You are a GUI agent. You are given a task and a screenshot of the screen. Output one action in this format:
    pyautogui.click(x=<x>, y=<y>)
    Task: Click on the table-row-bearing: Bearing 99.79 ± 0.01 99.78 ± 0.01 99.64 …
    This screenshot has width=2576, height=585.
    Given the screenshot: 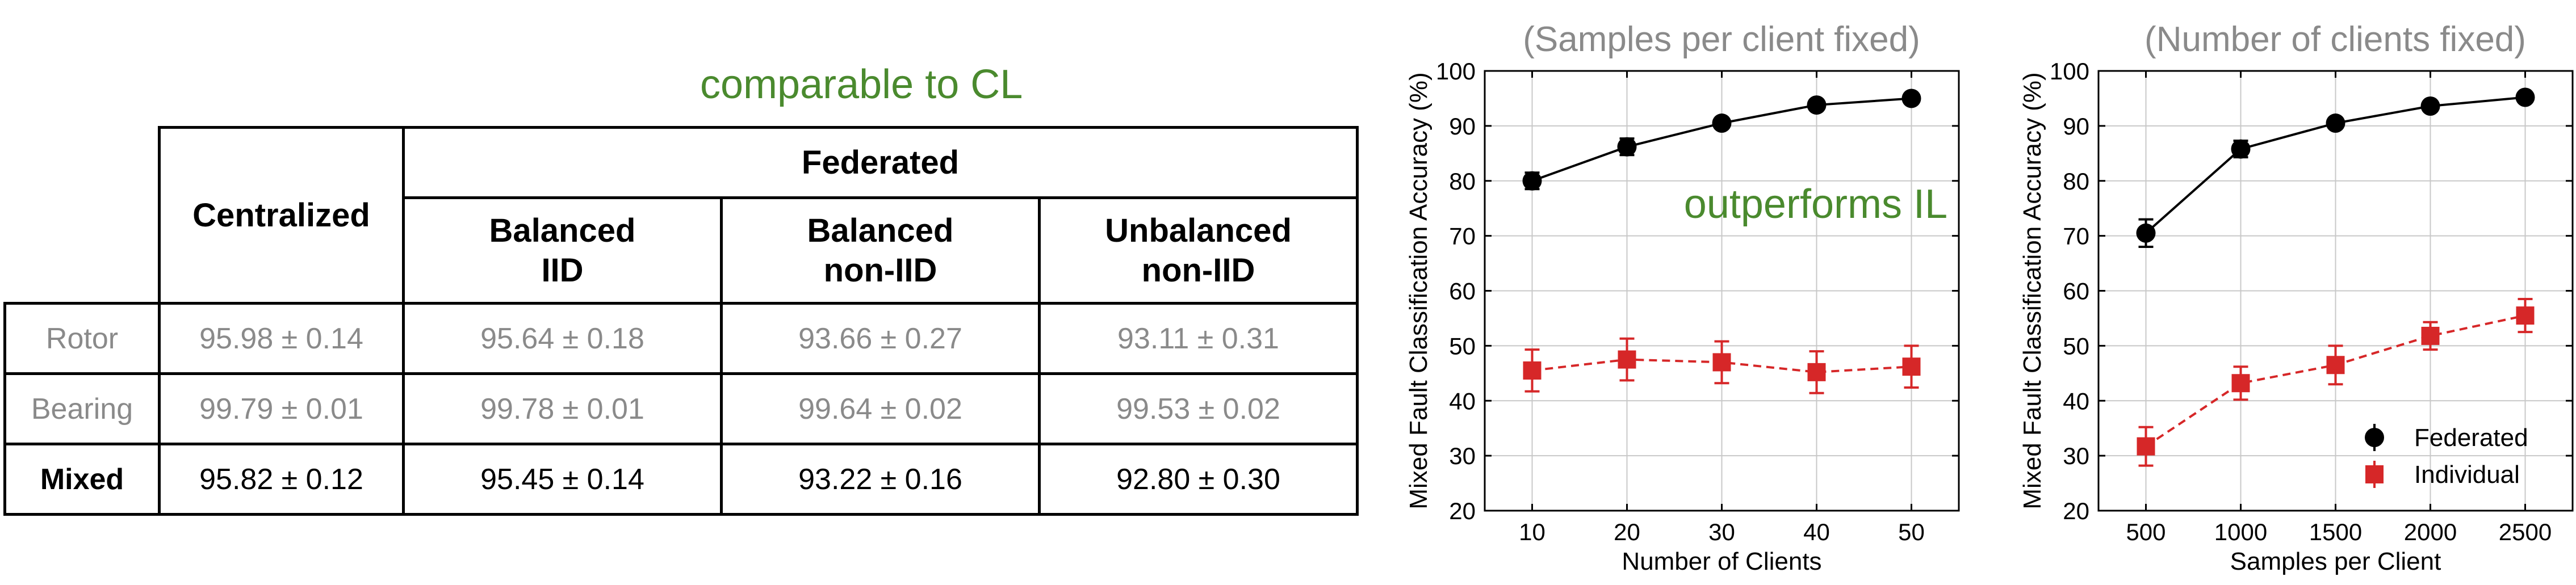 What is the action you would take?
    pyautogui.click(x=681, y=408)
    